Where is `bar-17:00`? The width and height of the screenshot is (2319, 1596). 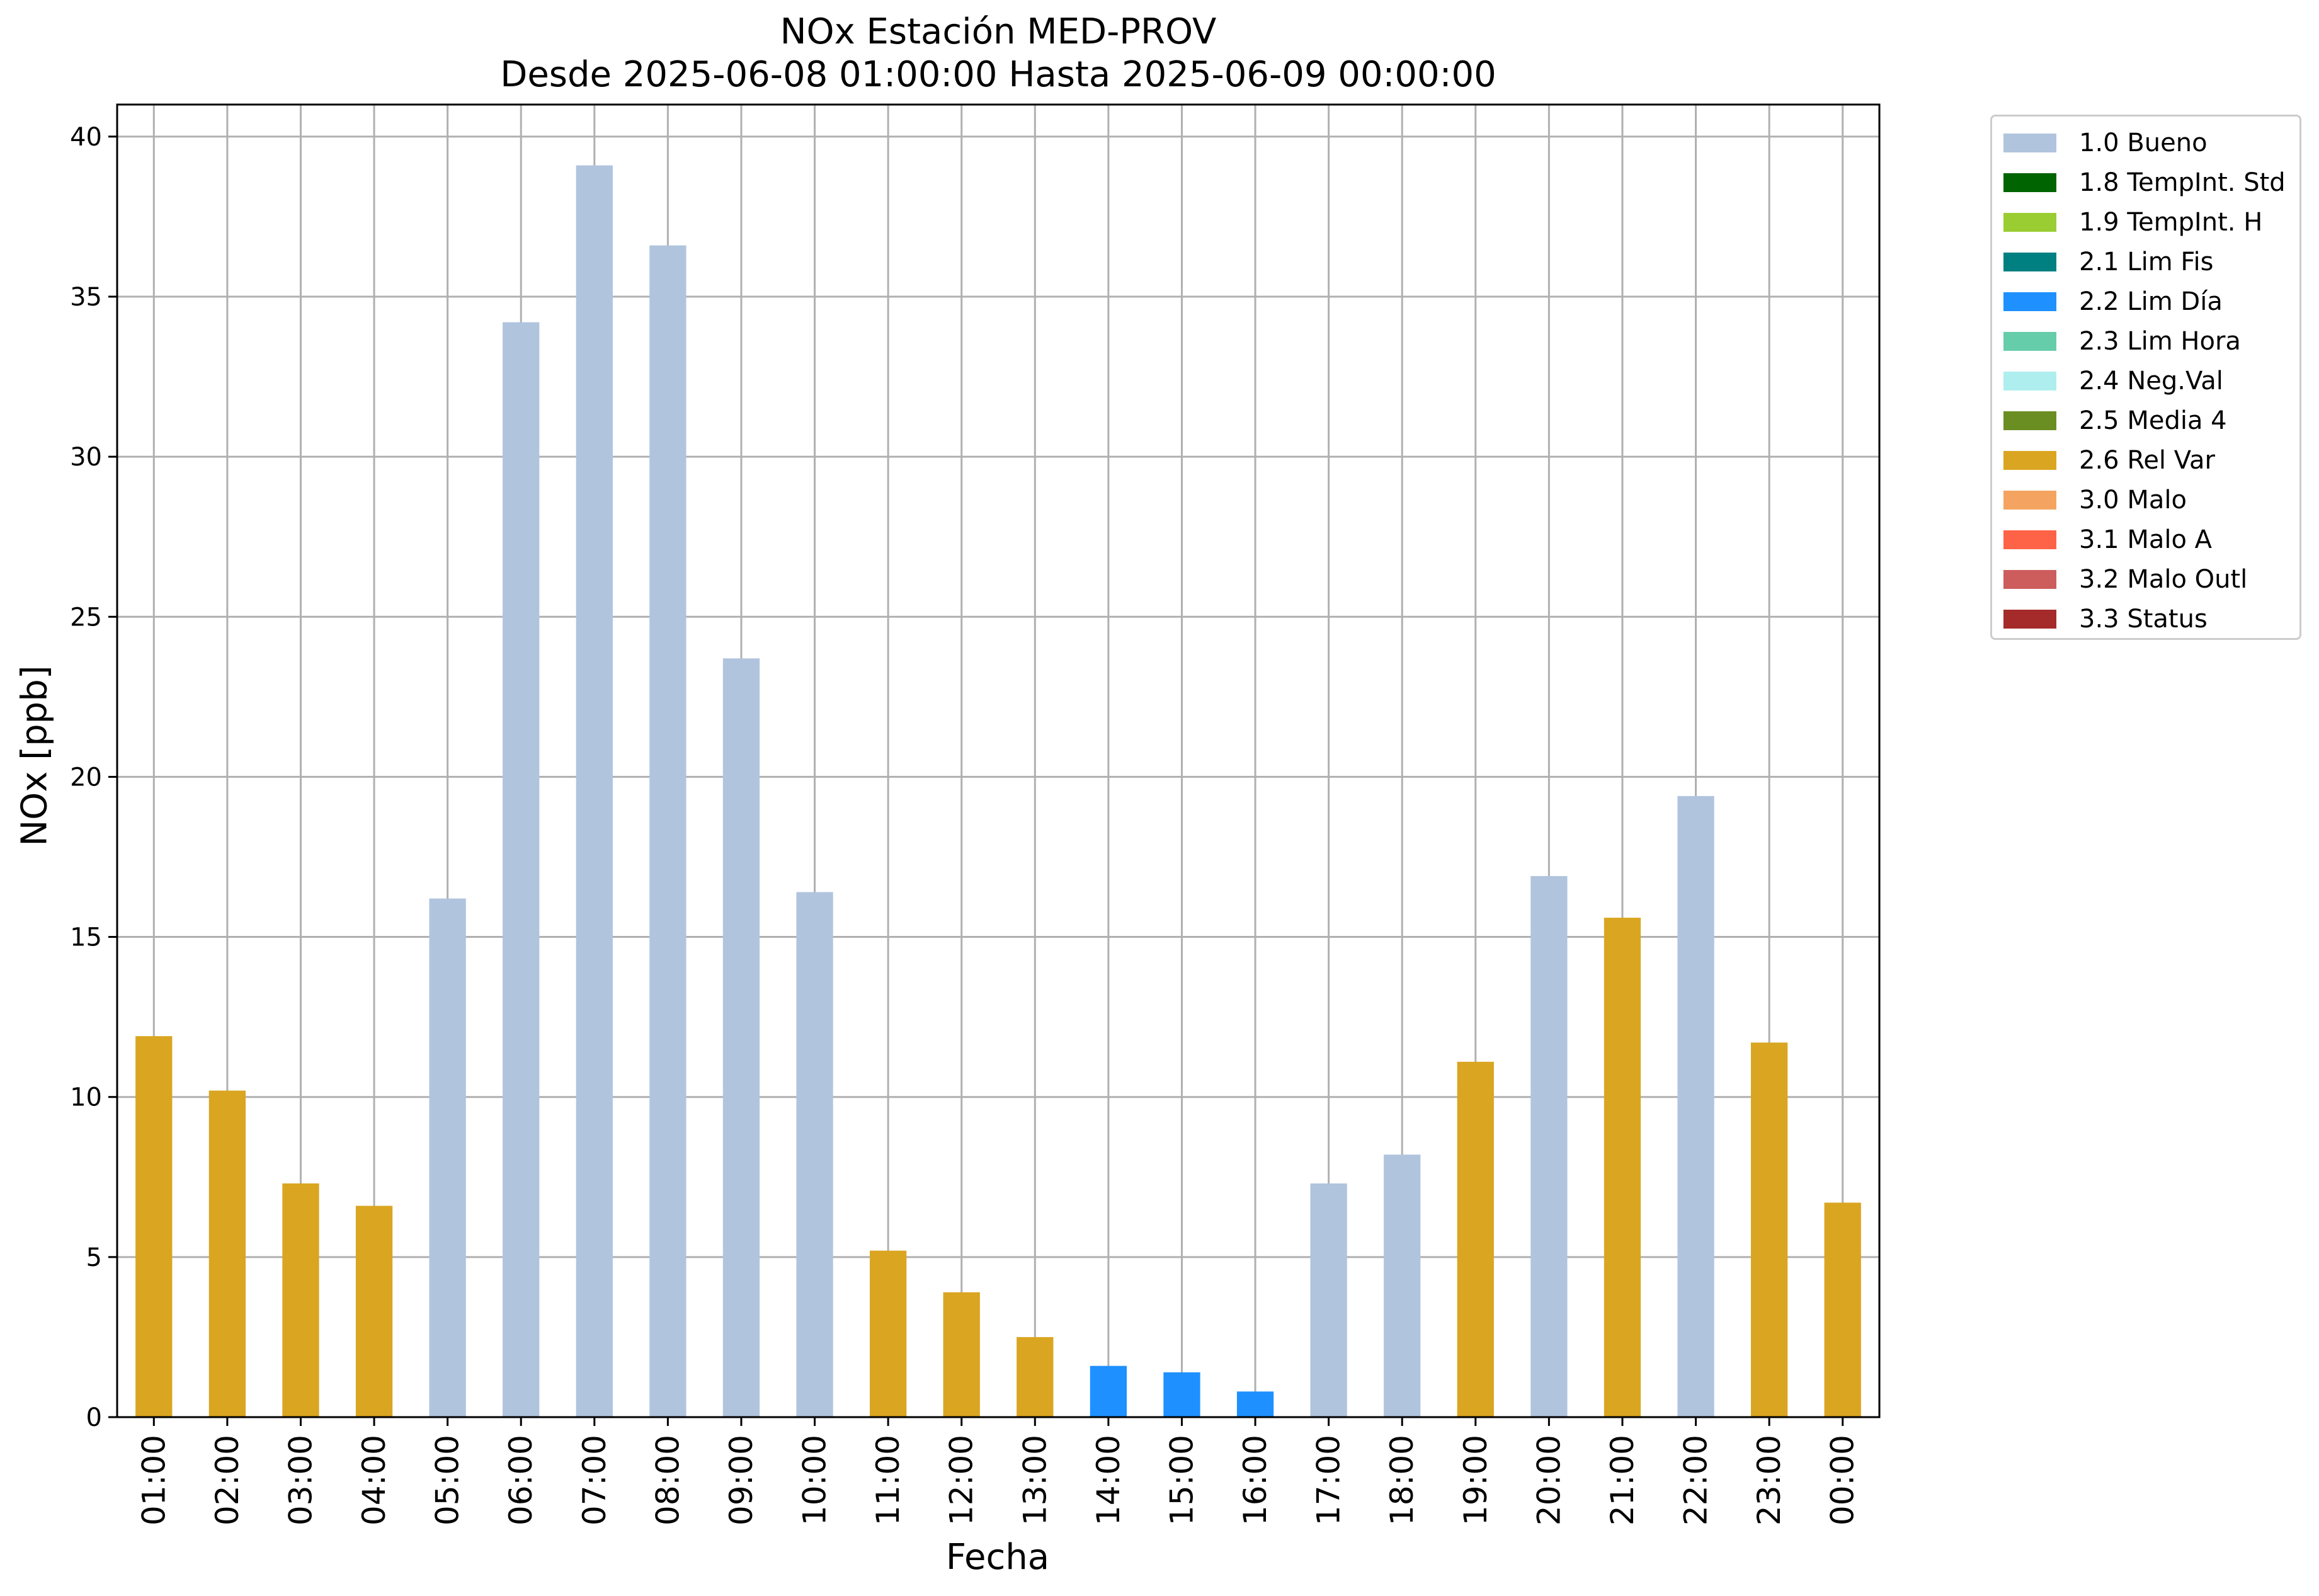
bar-17:00 is located at coordinates (1328, 1300).